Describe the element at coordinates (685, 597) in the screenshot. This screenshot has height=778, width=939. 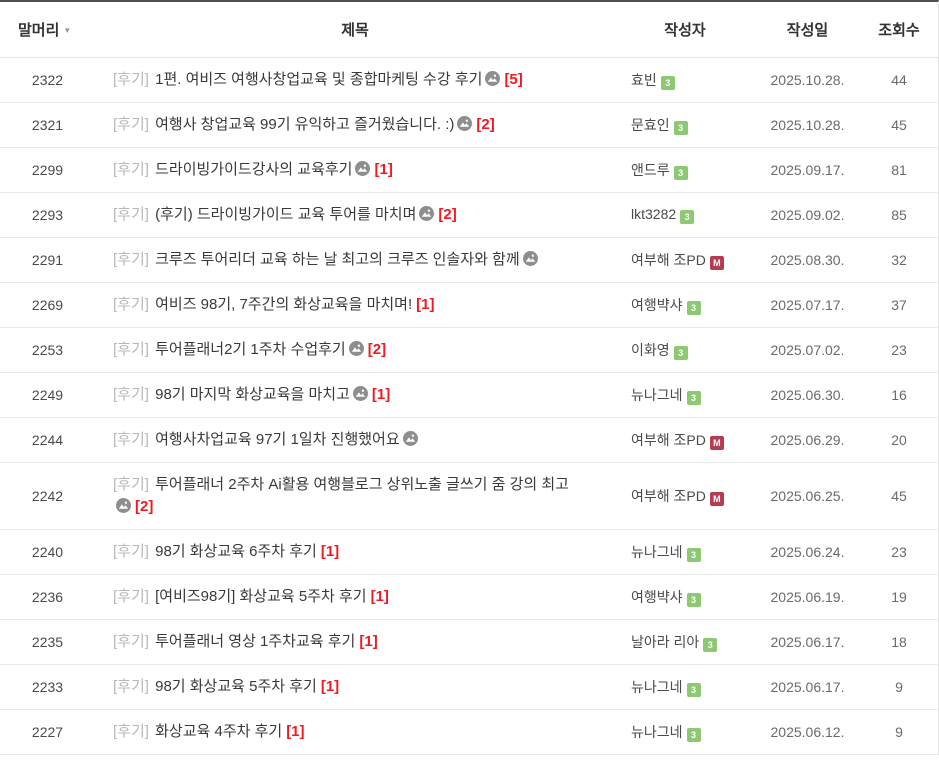
I see `post-author-cell: 여행뱍샤 3` at that location.